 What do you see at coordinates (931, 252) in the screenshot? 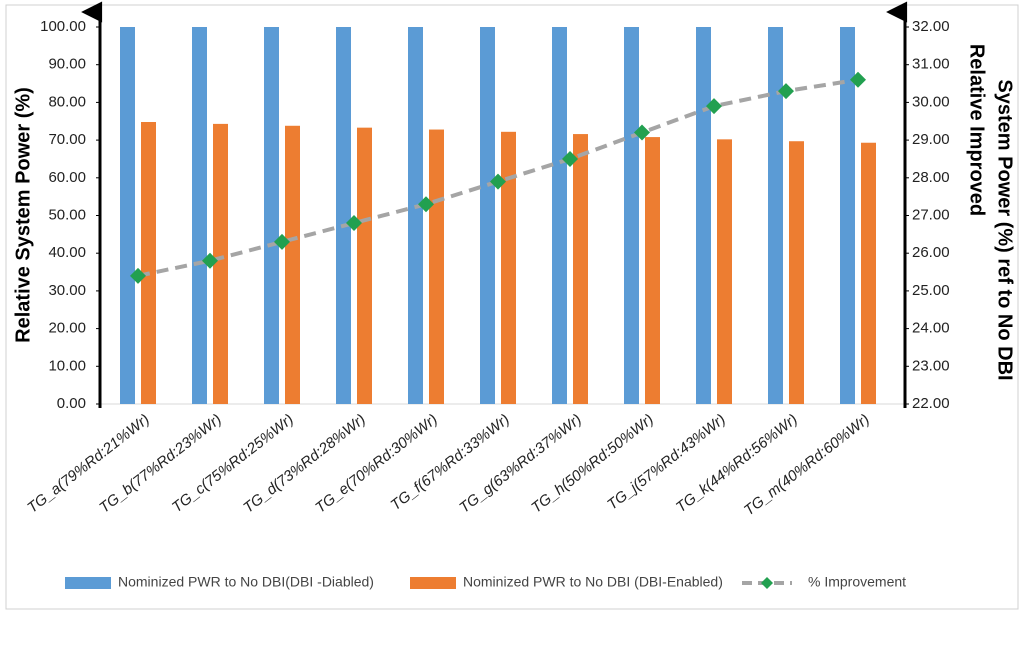
I see `y2-tick-label: 26.00` at bounding box center [931, 252].